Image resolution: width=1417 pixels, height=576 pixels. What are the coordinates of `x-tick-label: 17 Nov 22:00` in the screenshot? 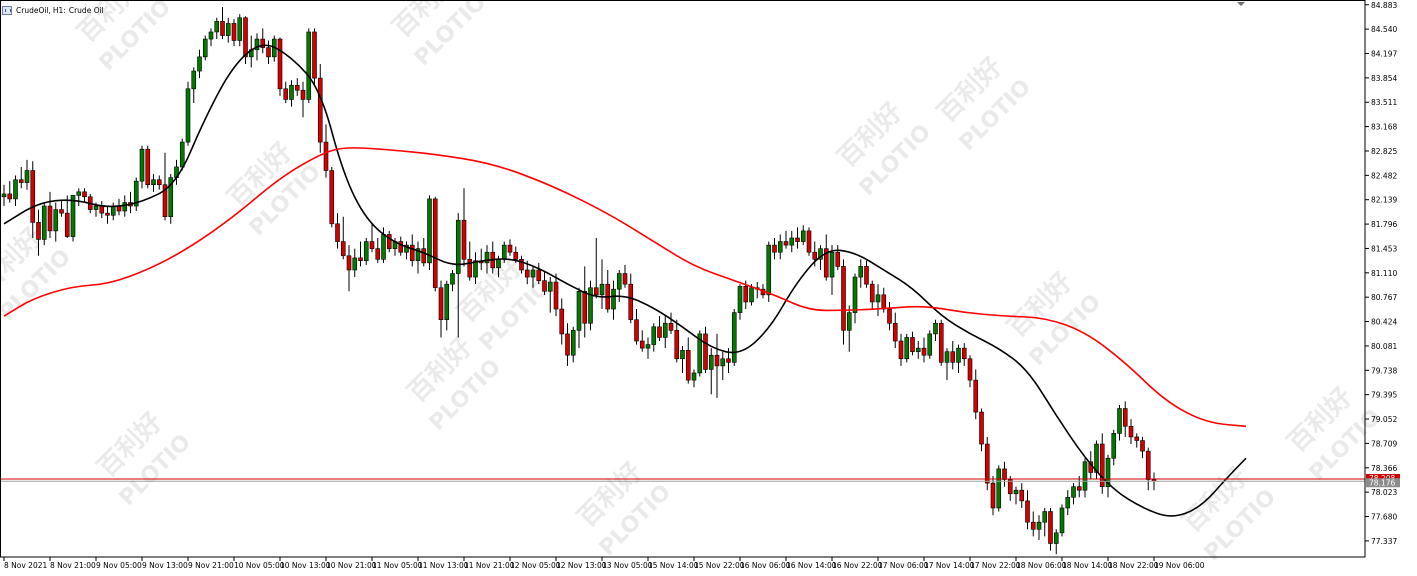 It's located at (995, 565).